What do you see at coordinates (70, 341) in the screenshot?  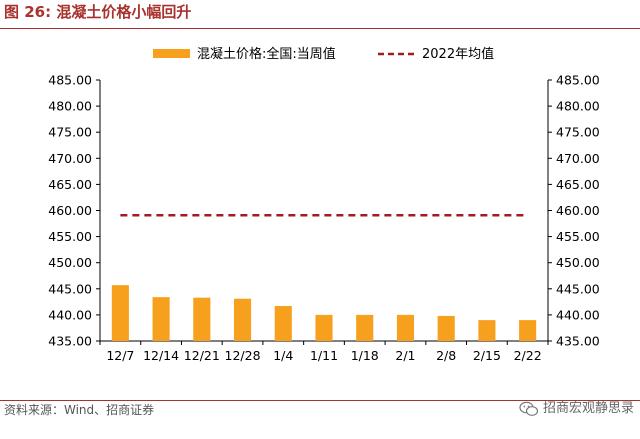 I see `left-y-tick-label: 435.00` at bounding box center [70, 341].